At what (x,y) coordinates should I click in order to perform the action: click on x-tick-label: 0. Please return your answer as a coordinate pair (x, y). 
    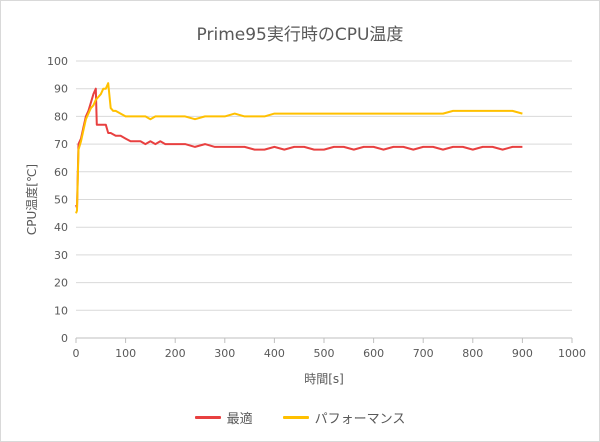
    Looking at the image, I should click on (76, 353).